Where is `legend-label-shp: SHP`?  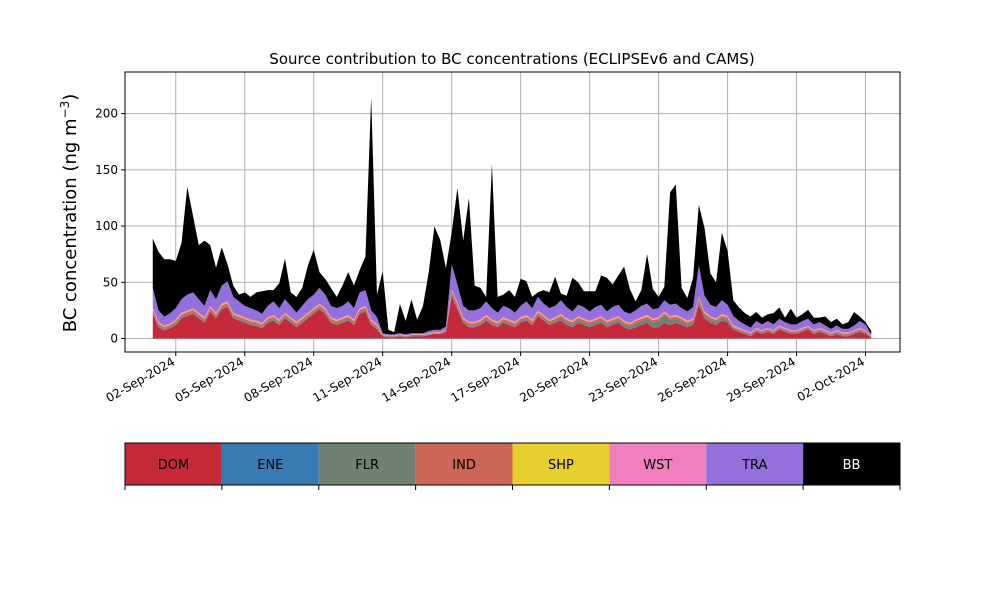
legend-label-shp: SHP is located at coordinates (561, 465).